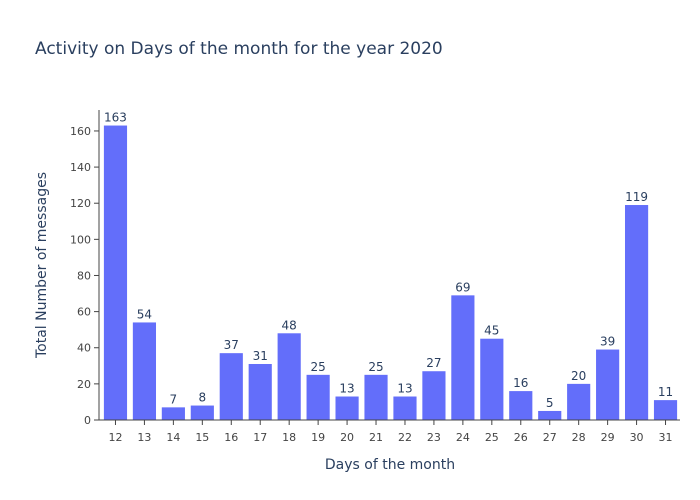 The width and height of the screenshot is (700, 500). I want to click on x-tick-label: 12, so click(115, 437).